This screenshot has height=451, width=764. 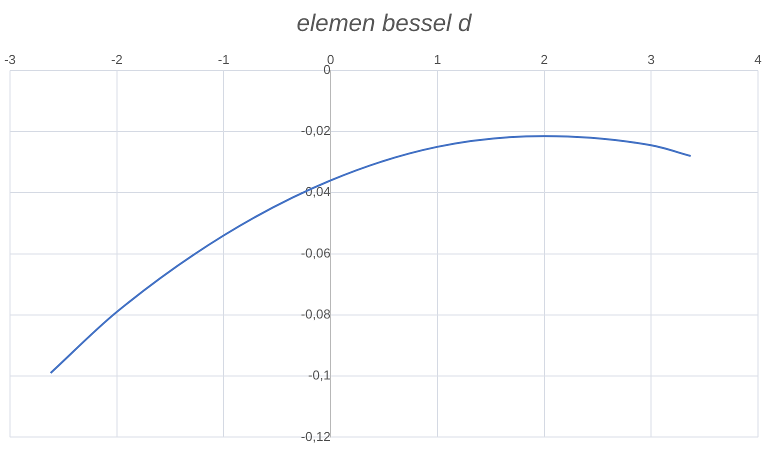 What do you see at coordinates (315, 314) in the screenshot?
I see `y-tick-label: -0,08` at bounding box center [315, 314].